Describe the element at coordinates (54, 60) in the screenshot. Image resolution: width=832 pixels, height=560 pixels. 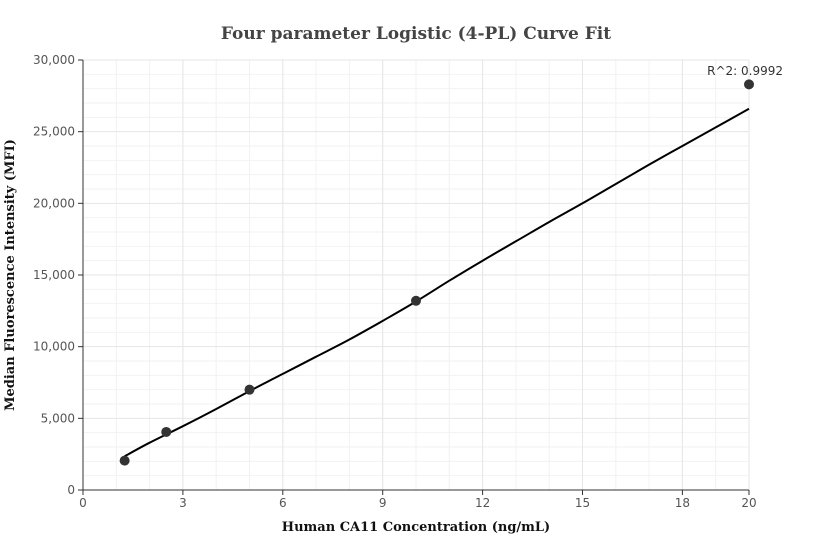
I see `y-tick-label: 30,000` at that location.